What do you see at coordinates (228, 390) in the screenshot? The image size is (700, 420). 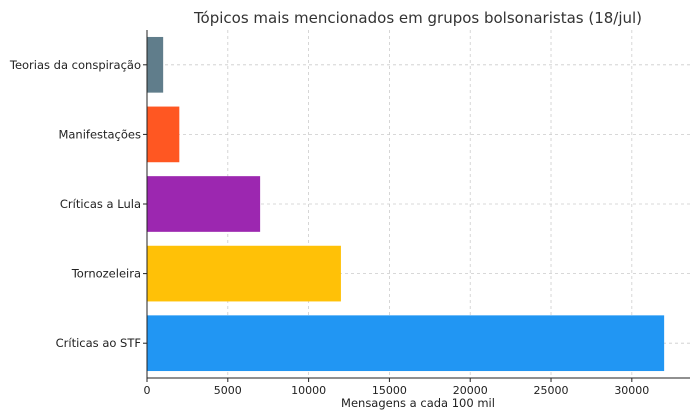 I see `x-tick-label: 5000` at bounding box center [228, 390].